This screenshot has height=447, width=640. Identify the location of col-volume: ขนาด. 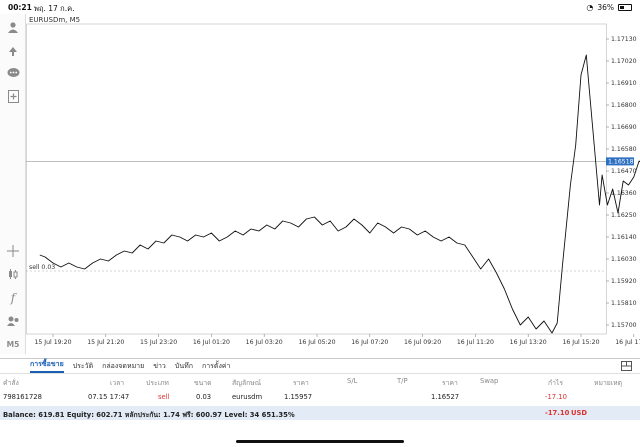
(203, 383).